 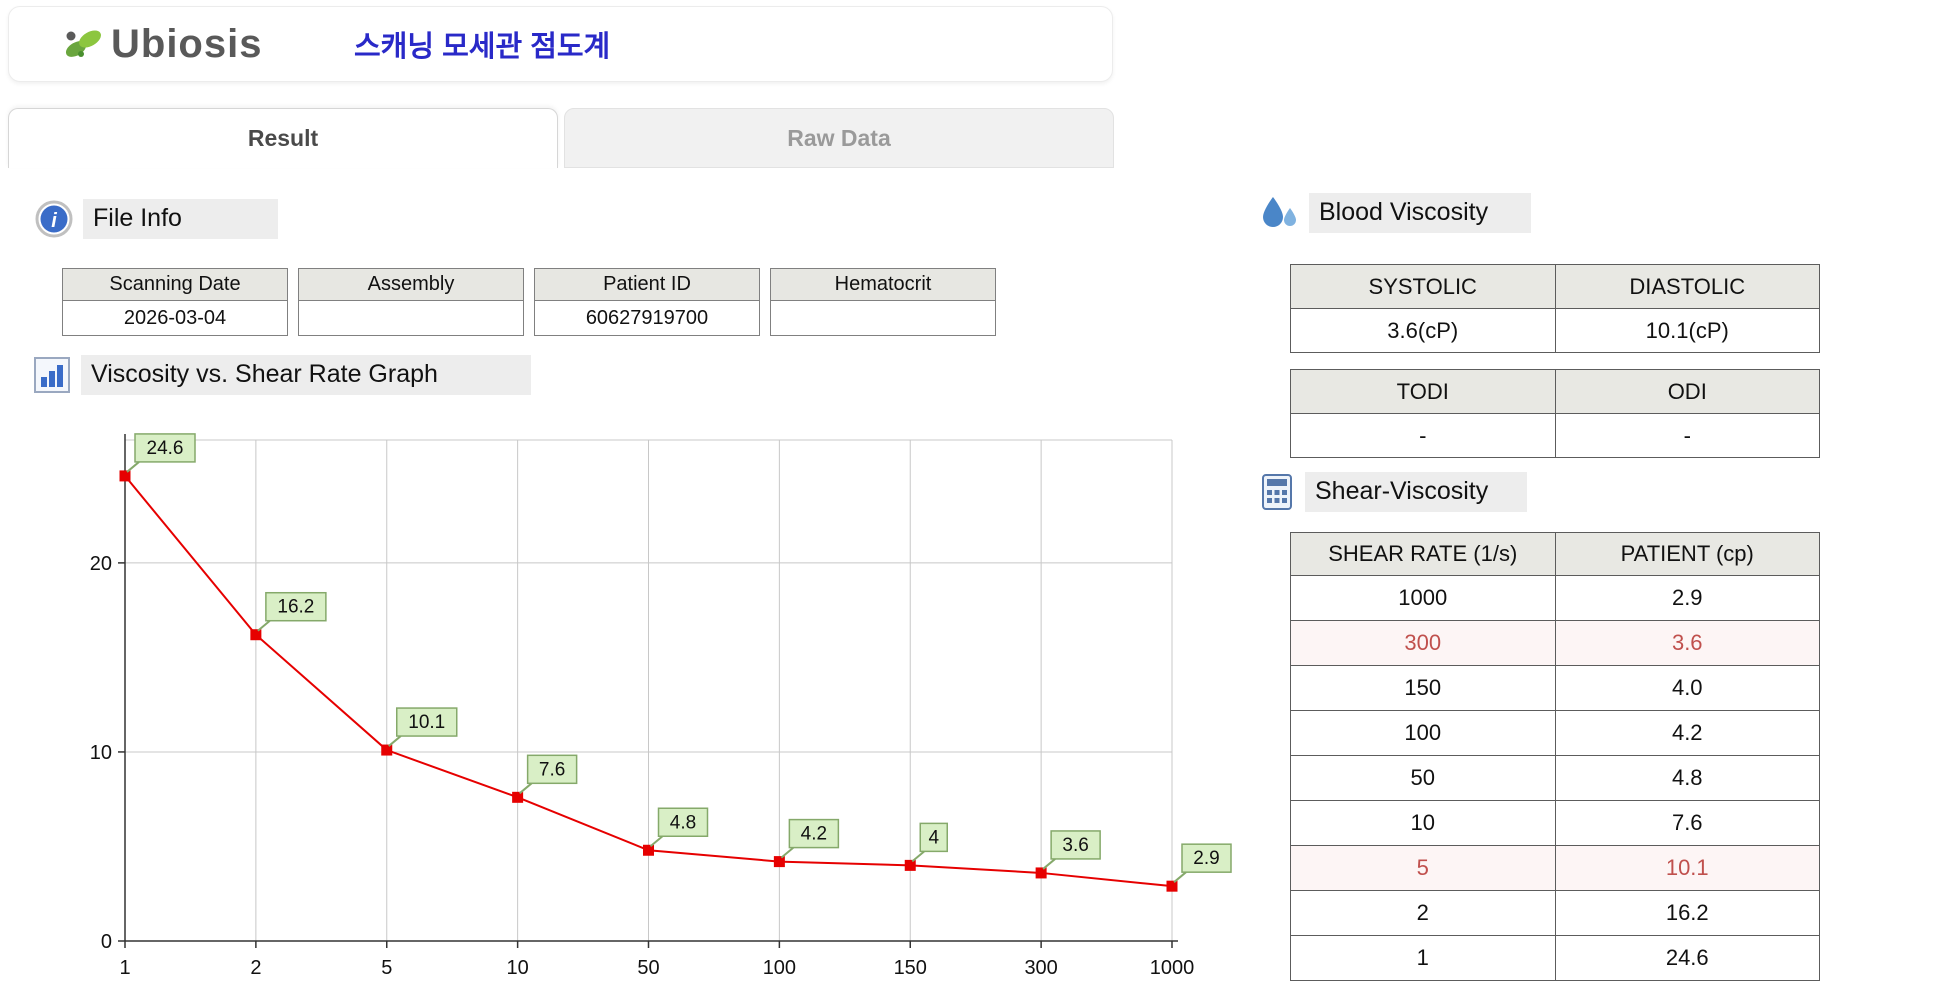 I want to click on shear-rate-cell: 1000, so click(x=1423, y=598).